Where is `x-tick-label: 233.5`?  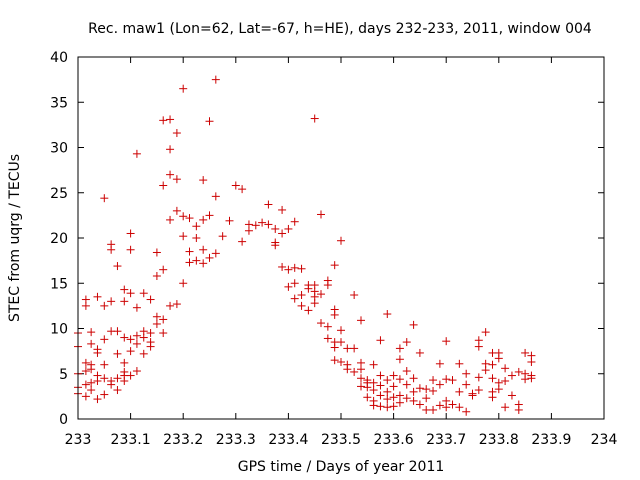 x-tick-label: 233.5 is located at coordinates (341, 440).